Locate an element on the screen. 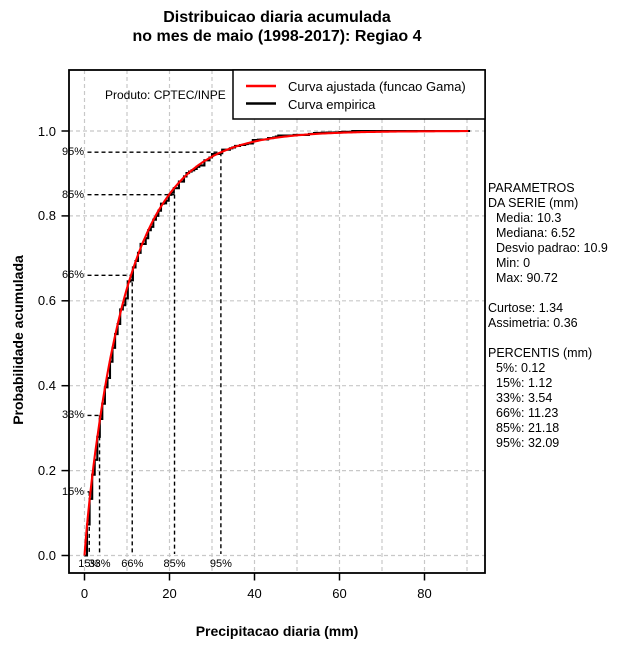  product-label: Produto: CPTEC/INPE is located at coordinates (165, 95).